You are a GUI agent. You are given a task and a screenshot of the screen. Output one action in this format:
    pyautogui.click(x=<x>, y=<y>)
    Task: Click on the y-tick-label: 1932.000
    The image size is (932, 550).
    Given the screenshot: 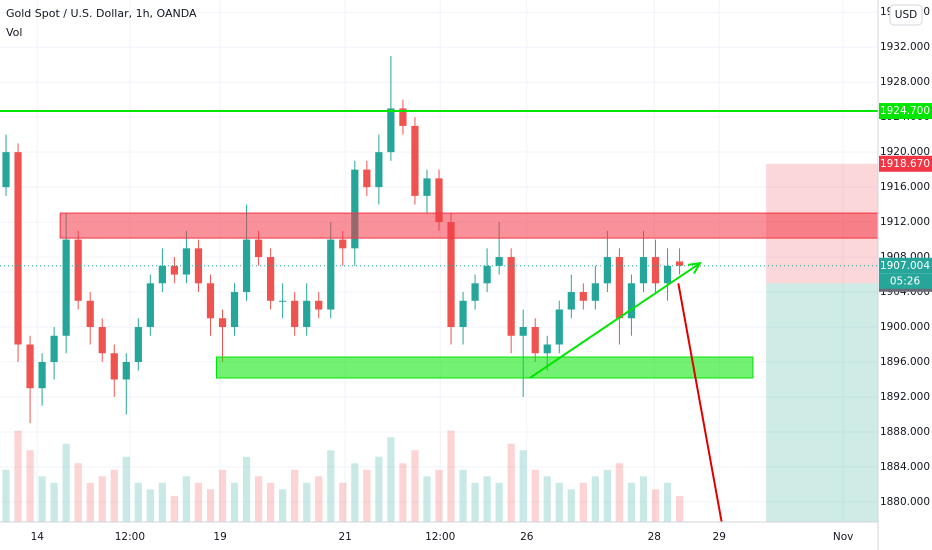 What is the action you would take?
    pyautogui.click(x=905, y=47)
    